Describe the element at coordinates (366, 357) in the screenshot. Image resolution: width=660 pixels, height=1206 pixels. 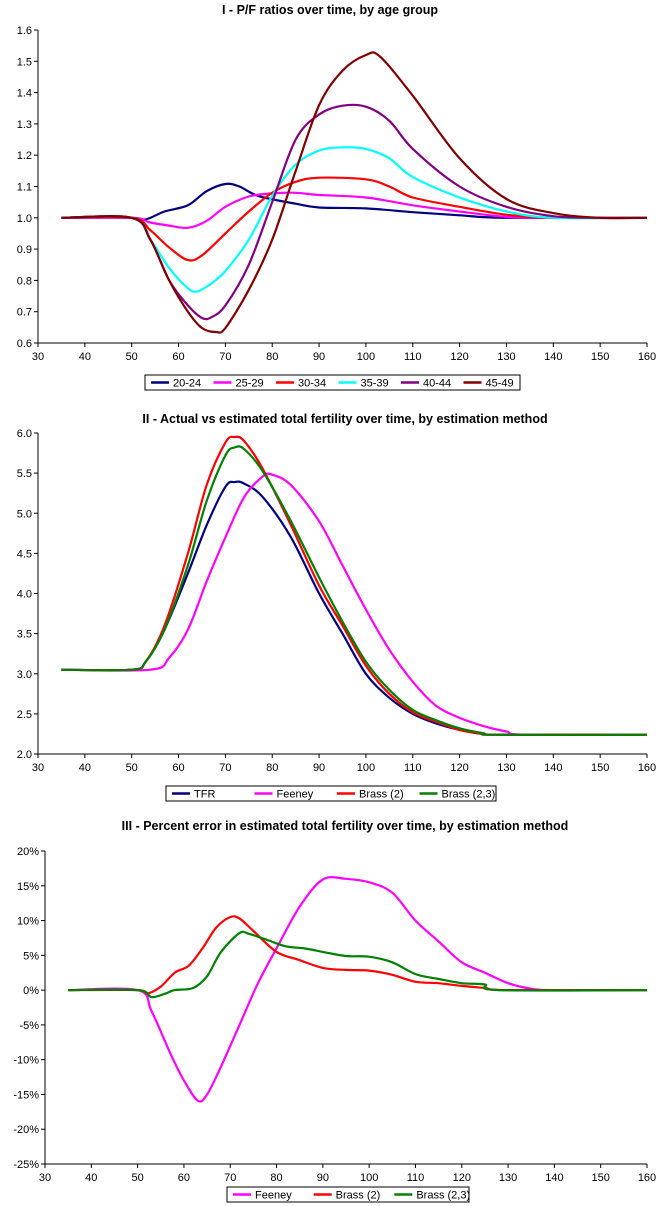
I see `chart-1-x-tick-label: 100` at that location.